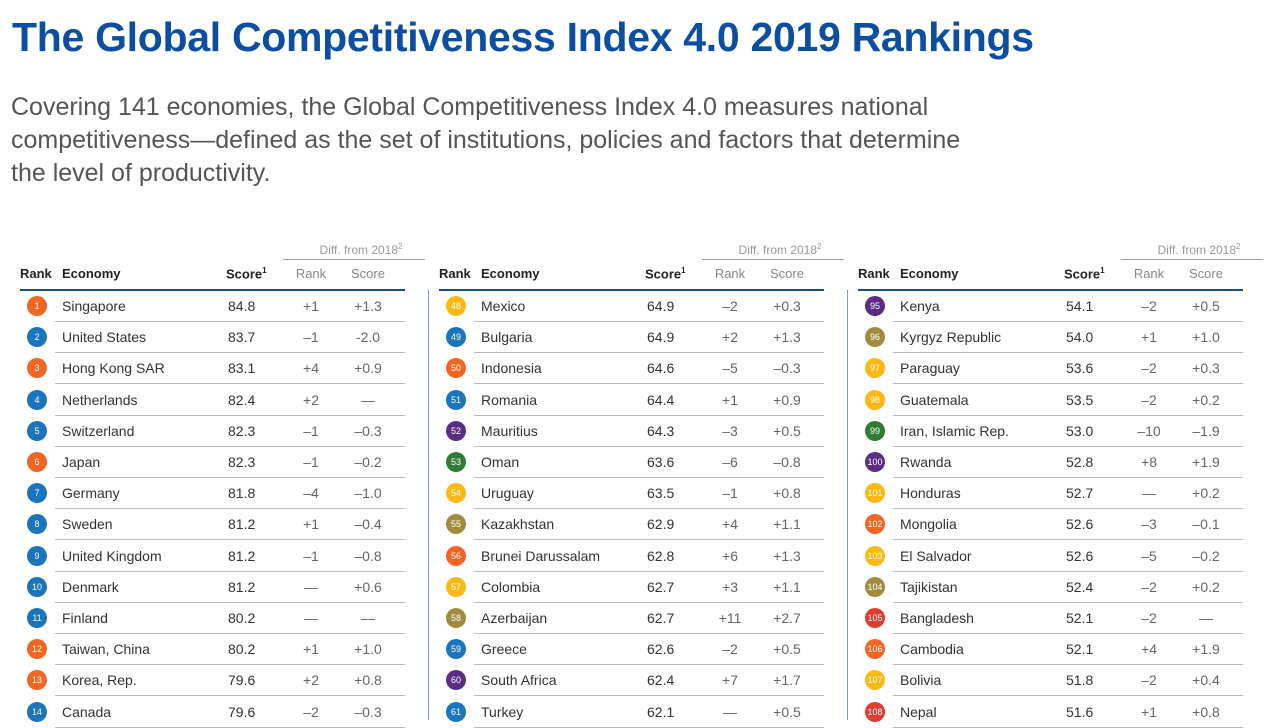 The width and height of the screenshot is (1280, 728). What do you see at coordinates (368, 337) in the screenshot?
I see `diff-score: -2.0` at bounding box center [368, 337].